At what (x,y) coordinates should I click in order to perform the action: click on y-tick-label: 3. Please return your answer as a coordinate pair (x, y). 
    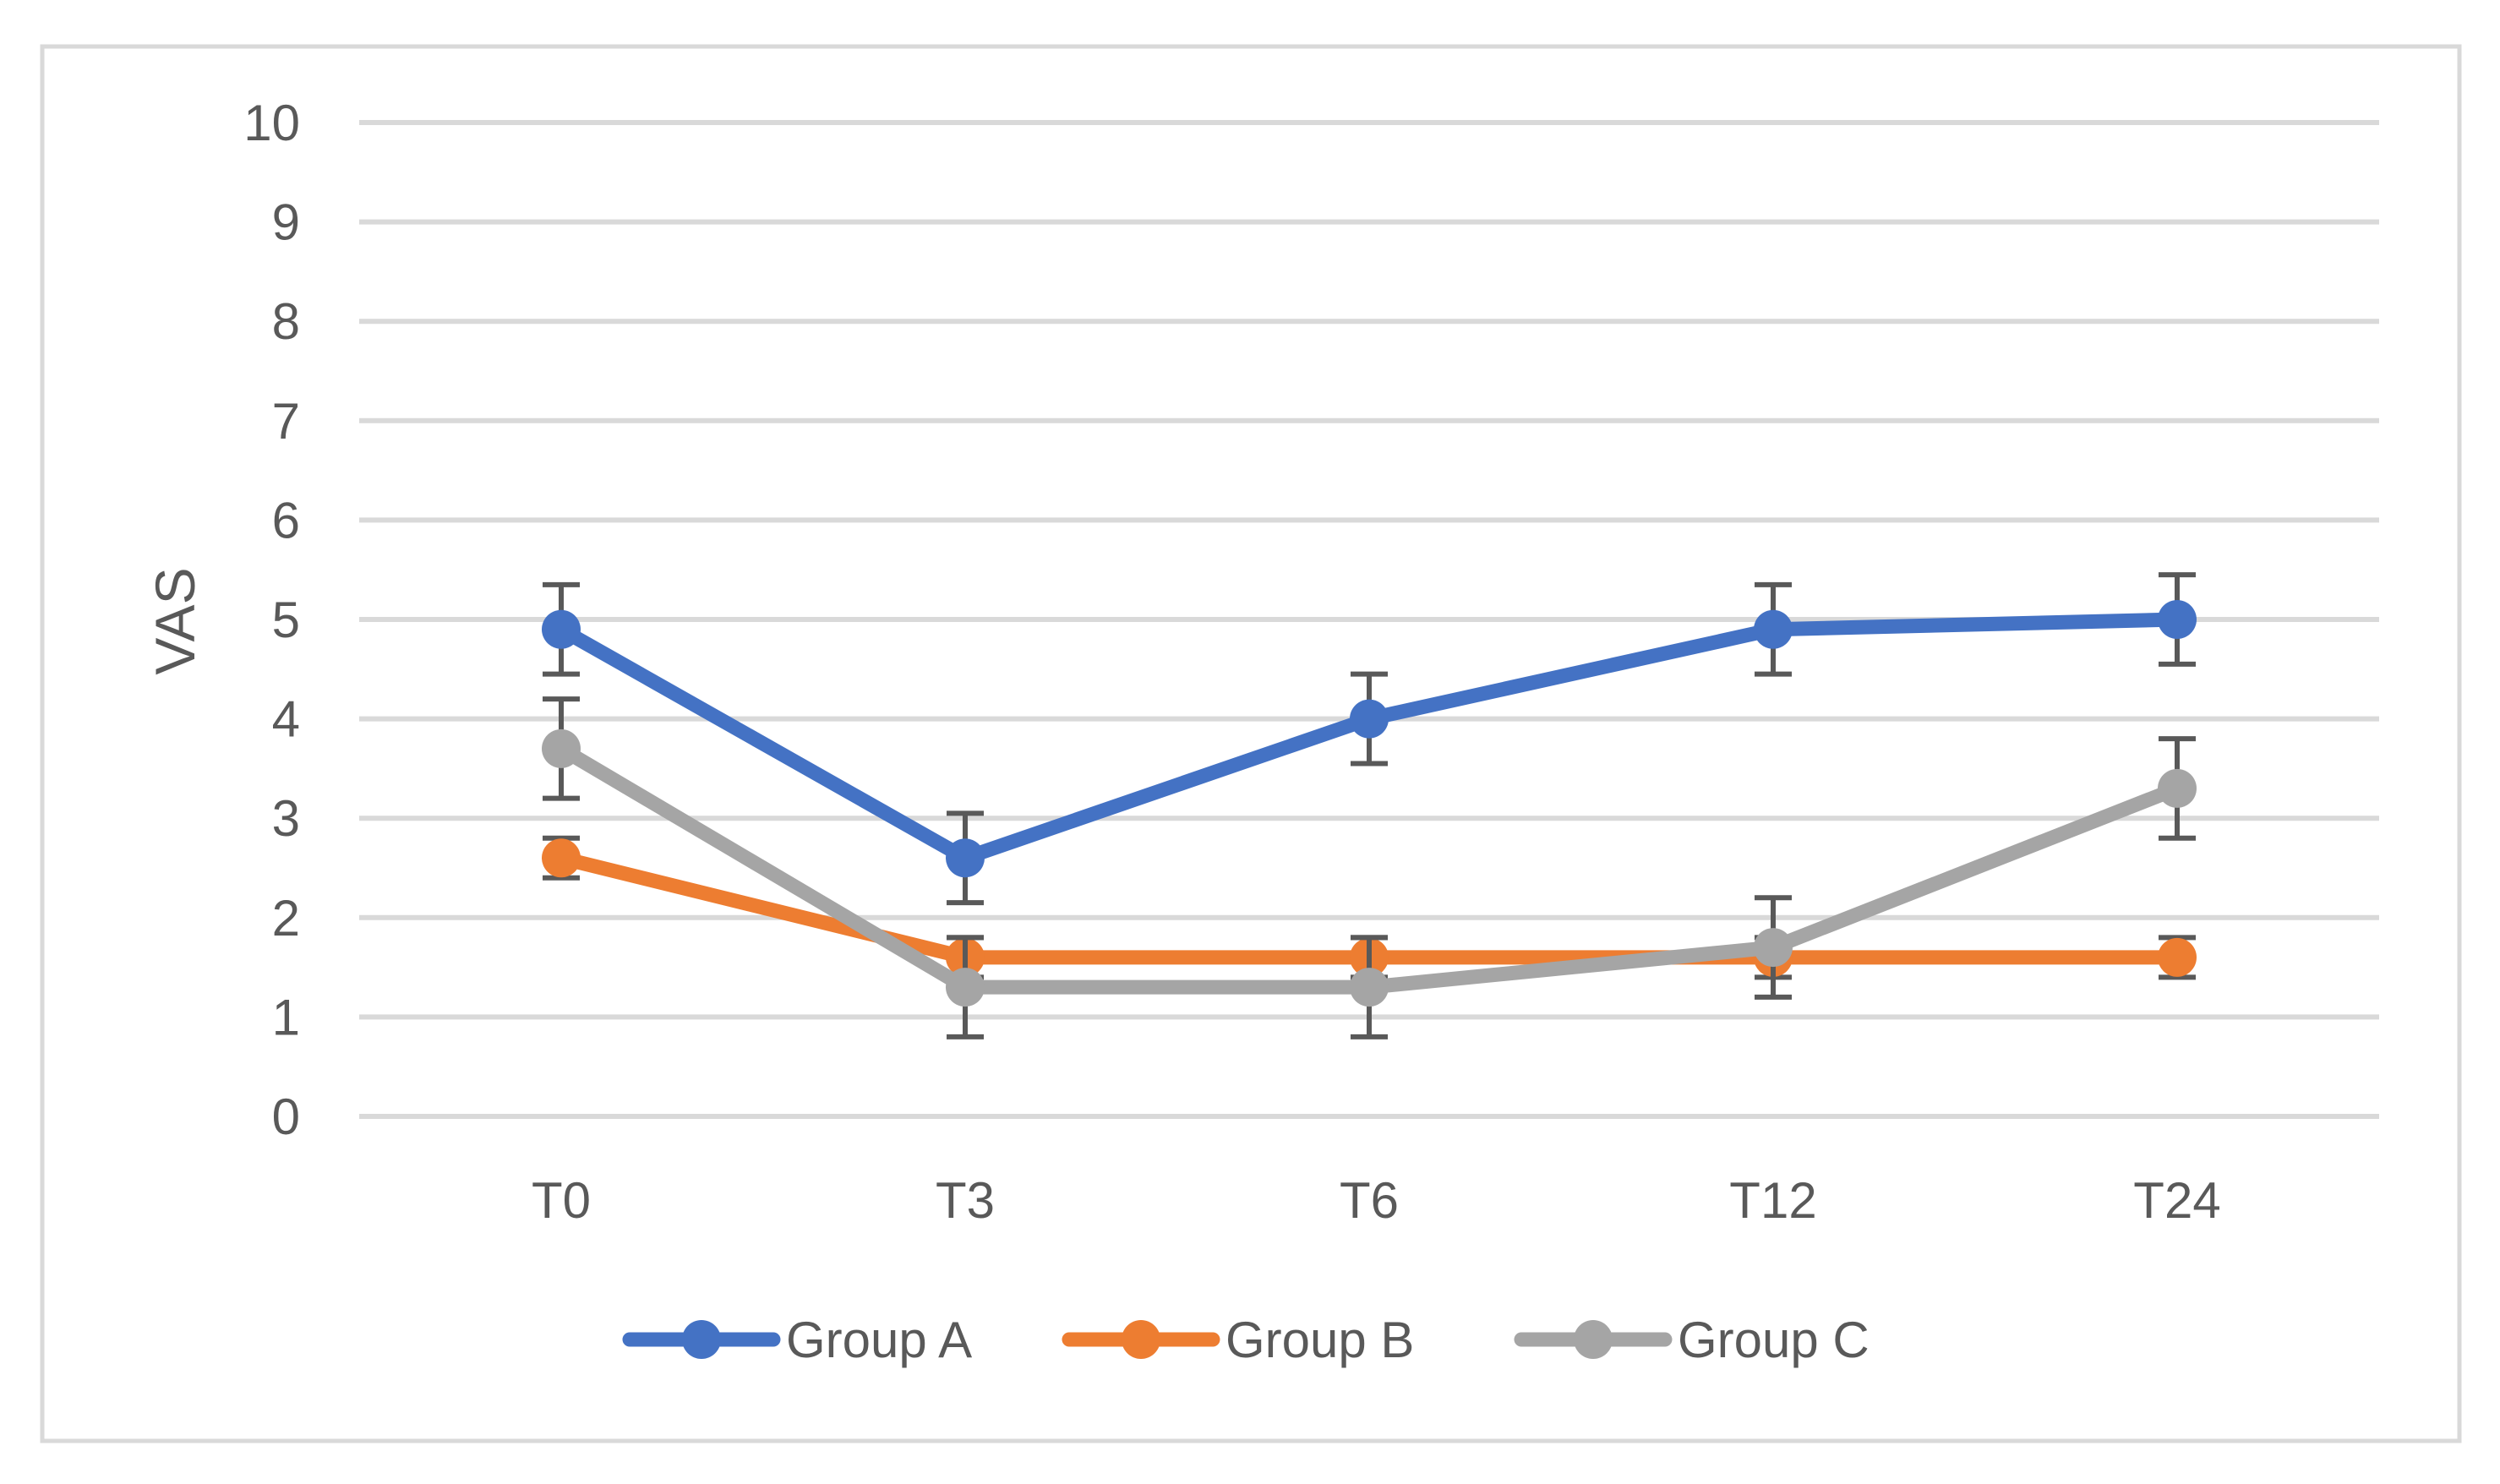
    Looking at the image, I should click on (286, 819).